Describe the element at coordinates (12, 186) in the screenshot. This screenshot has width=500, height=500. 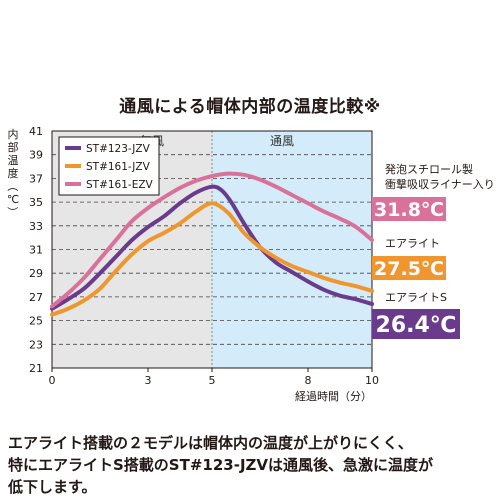
I see `y-axis-label-char: （` at that location.